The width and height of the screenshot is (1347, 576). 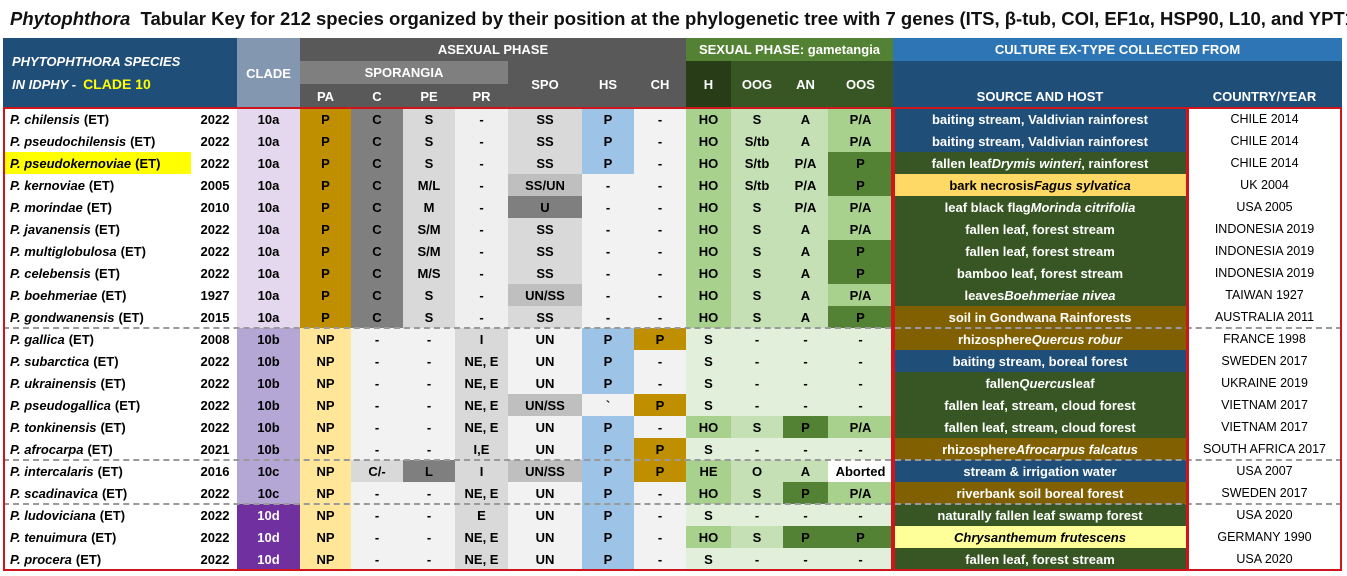 What do you see at coordinates (53, 427) in the screenshot?
I see `species-binomial: P. tonkinensis` at bounding box center [53, 427].